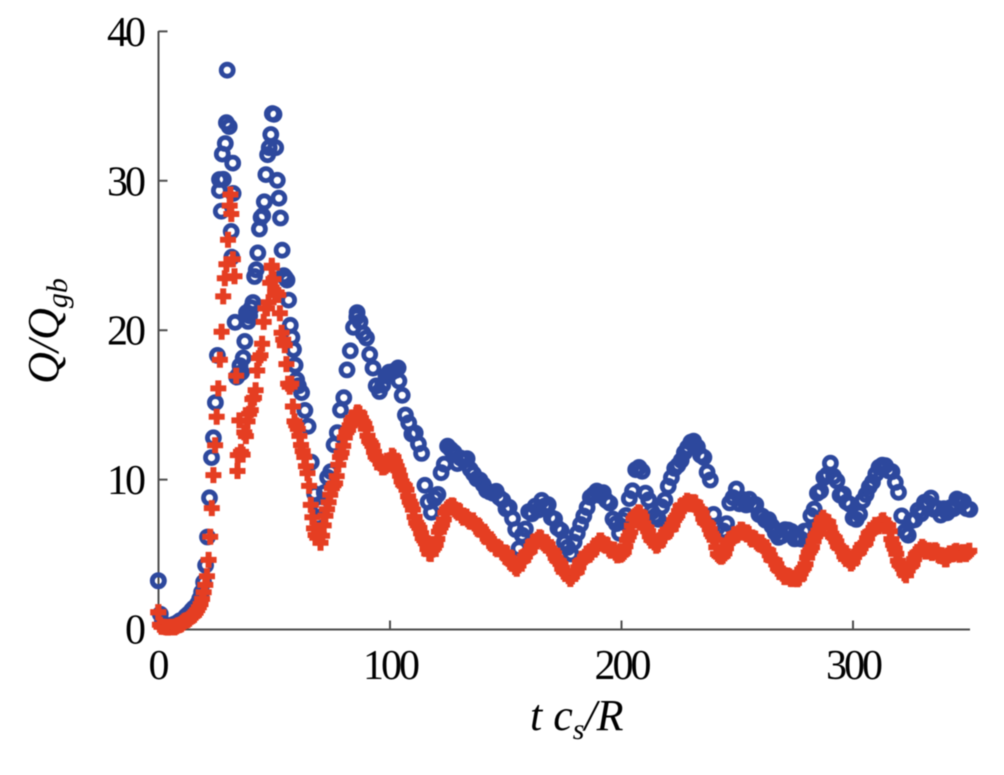 The width and height of the screenshot is (1004, 775). I want to click on svg-text: 40, so click(126, 33).